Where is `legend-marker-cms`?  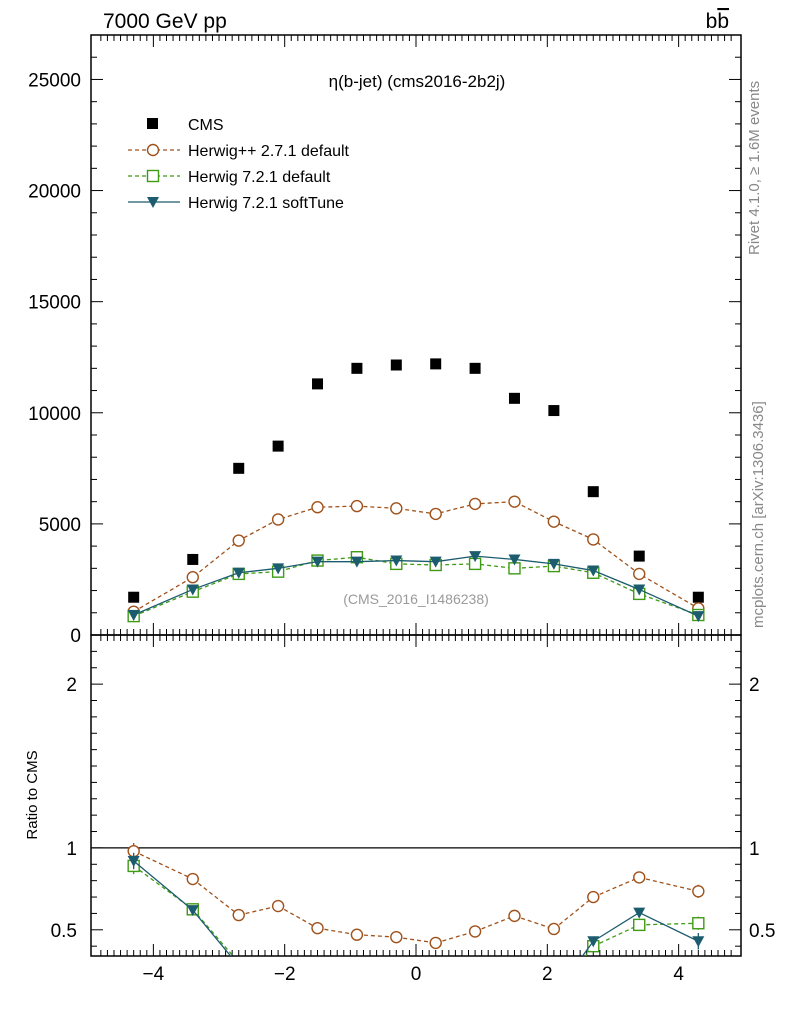
legend-marker-cms is located at coordinates (152, 123).